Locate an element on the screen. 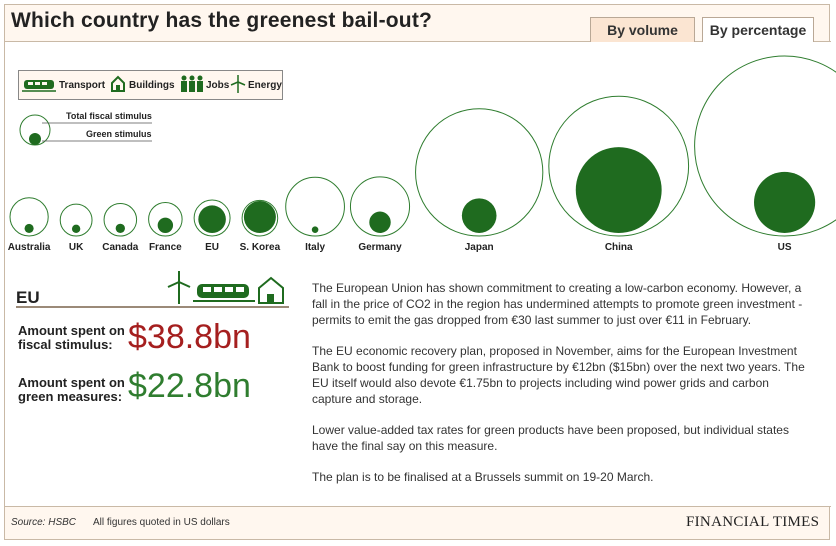 This screenshot has width=836, height=546. legend: Transport Buildings Jobs Energy is located at coordinates (150, 85).